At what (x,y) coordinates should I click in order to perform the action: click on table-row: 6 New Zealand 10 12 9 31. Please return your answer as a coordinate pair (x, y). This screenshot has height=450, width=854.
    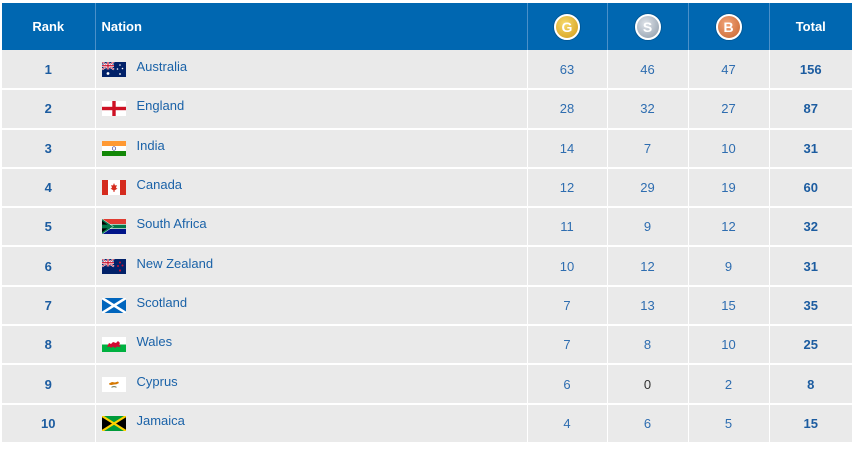
    Looking at the image, I should click on (427, 266).